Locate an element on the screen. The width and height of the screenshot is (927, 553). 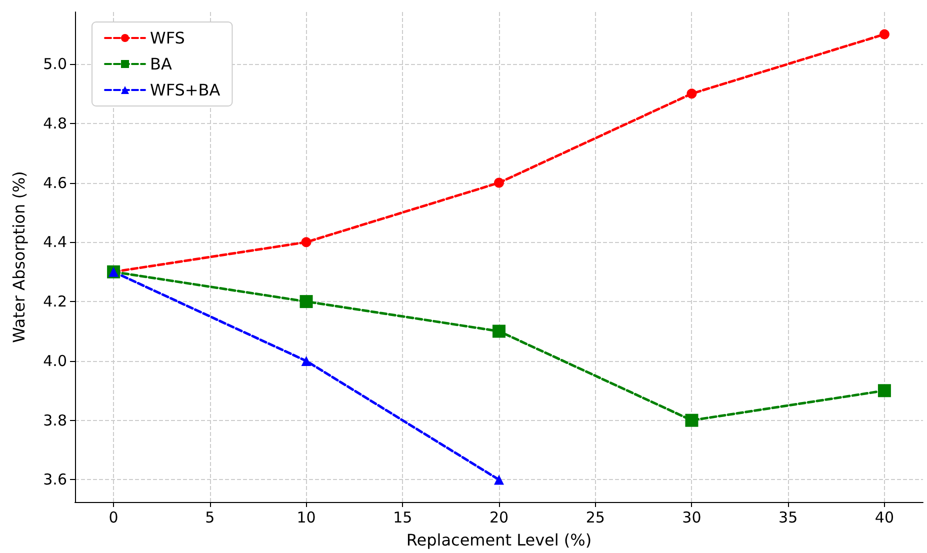
y-tick-label: 3.8 is located at coordinates (55, 420).